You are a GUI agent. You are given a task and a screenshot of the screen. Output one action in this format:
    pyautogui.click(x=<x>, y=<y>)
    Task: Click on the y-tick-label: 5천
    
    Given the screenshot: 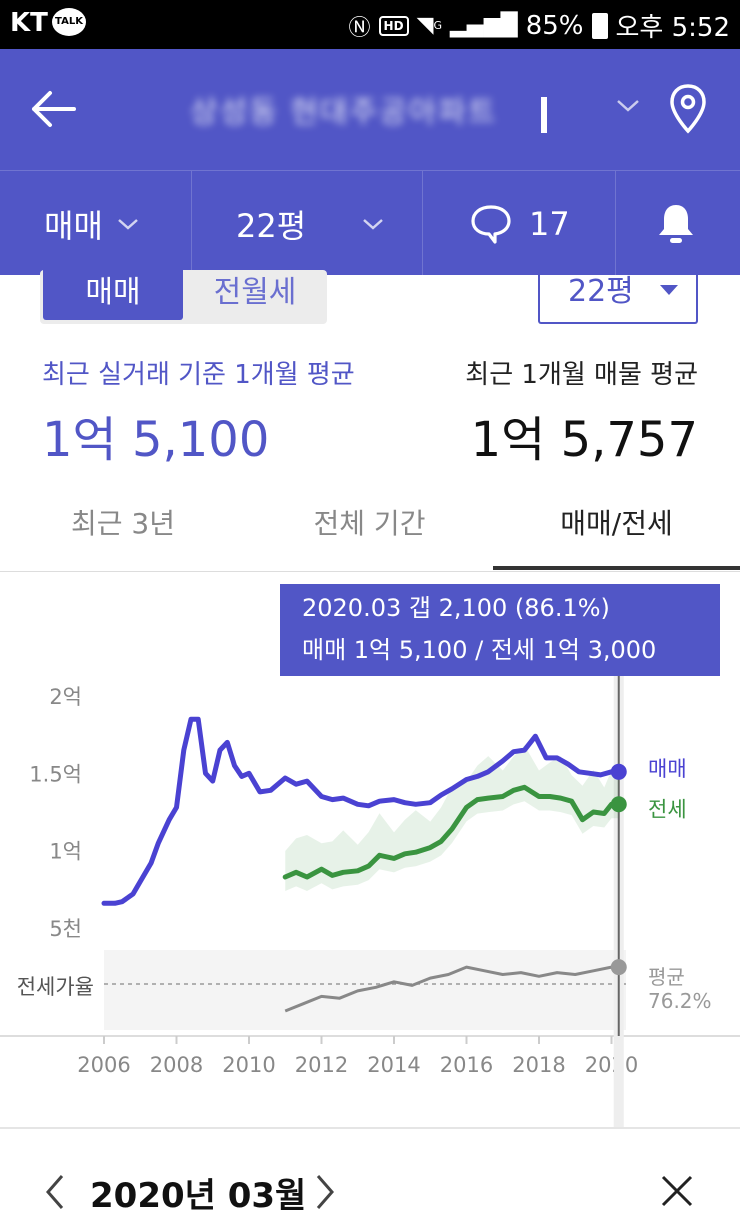 What is the action you would take?
    pyautogui.click(x=65, y=929)
    